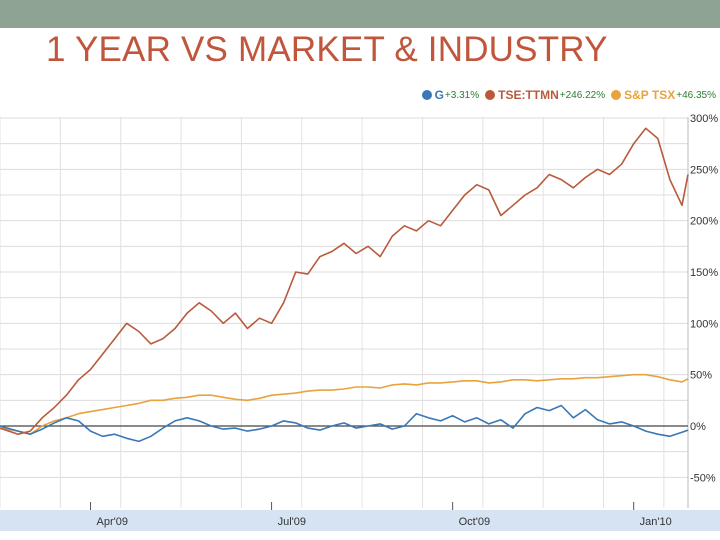  Describe the element at coordinates (616, 95) in the screenshot. I see `legend-dot-tsx` at that location.